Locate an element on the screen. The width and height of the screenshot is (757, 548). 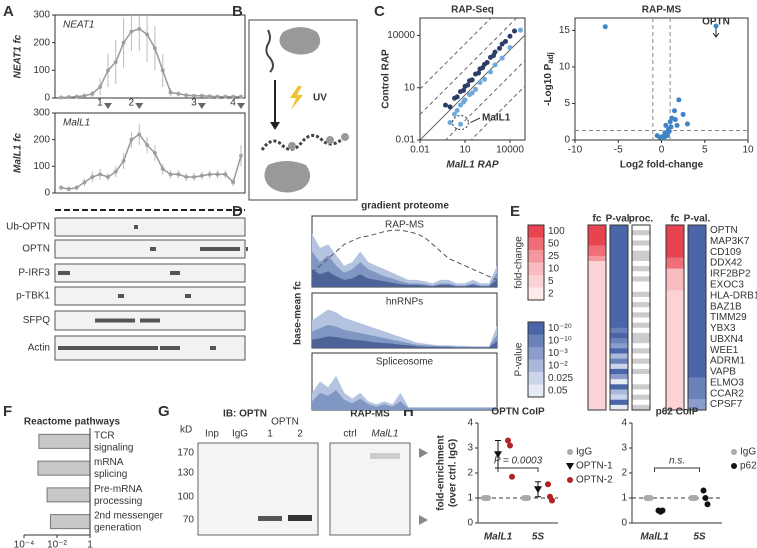
y-tick-label: 300 is located at coordinates (41, 15).